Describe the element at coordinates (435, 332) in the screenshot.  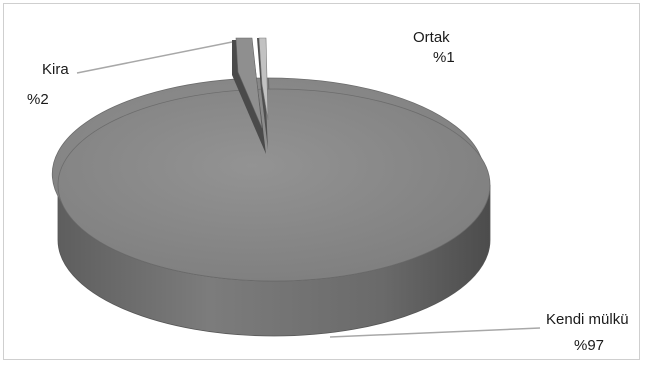
I see `leader-line-kendi-mulku` at that location.